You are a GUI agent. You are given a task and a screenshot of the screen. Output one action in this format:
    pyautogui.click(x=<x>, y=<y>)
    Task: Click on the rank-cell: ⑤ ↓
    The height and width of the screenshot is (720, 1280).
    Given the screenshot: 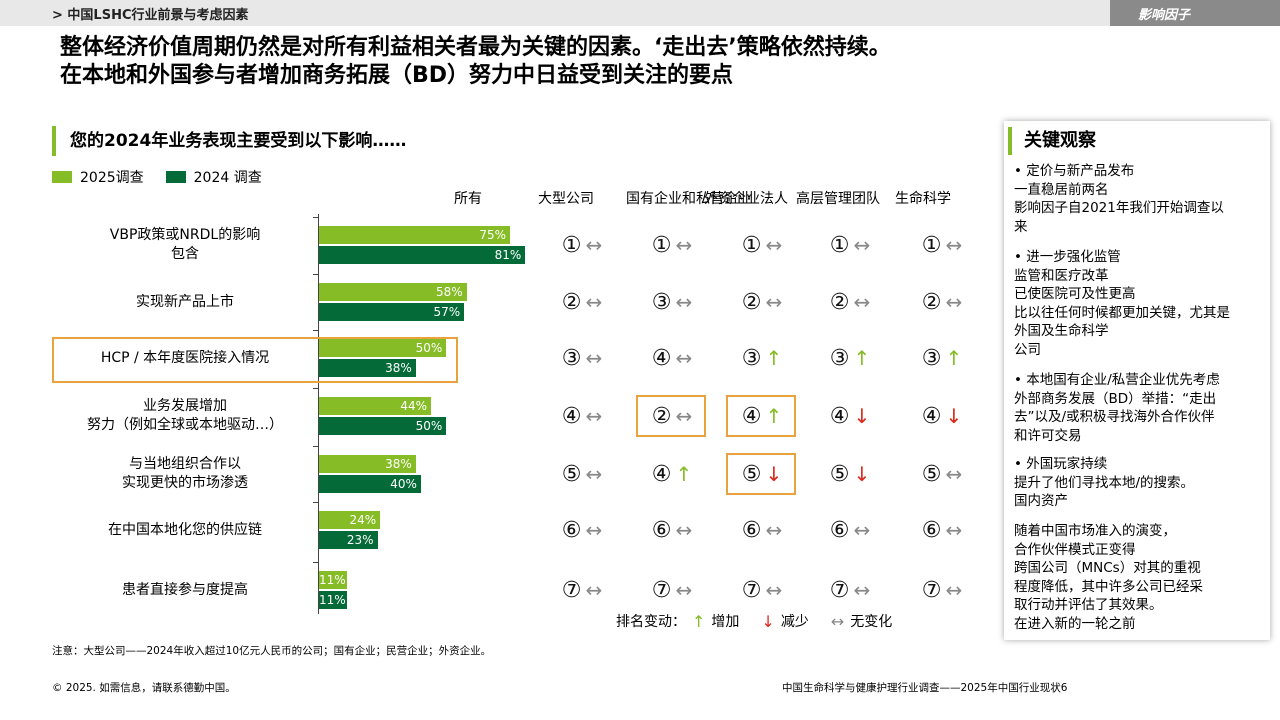 What is the action you would take?
    pyautogui.click(x=762, y=474)
    